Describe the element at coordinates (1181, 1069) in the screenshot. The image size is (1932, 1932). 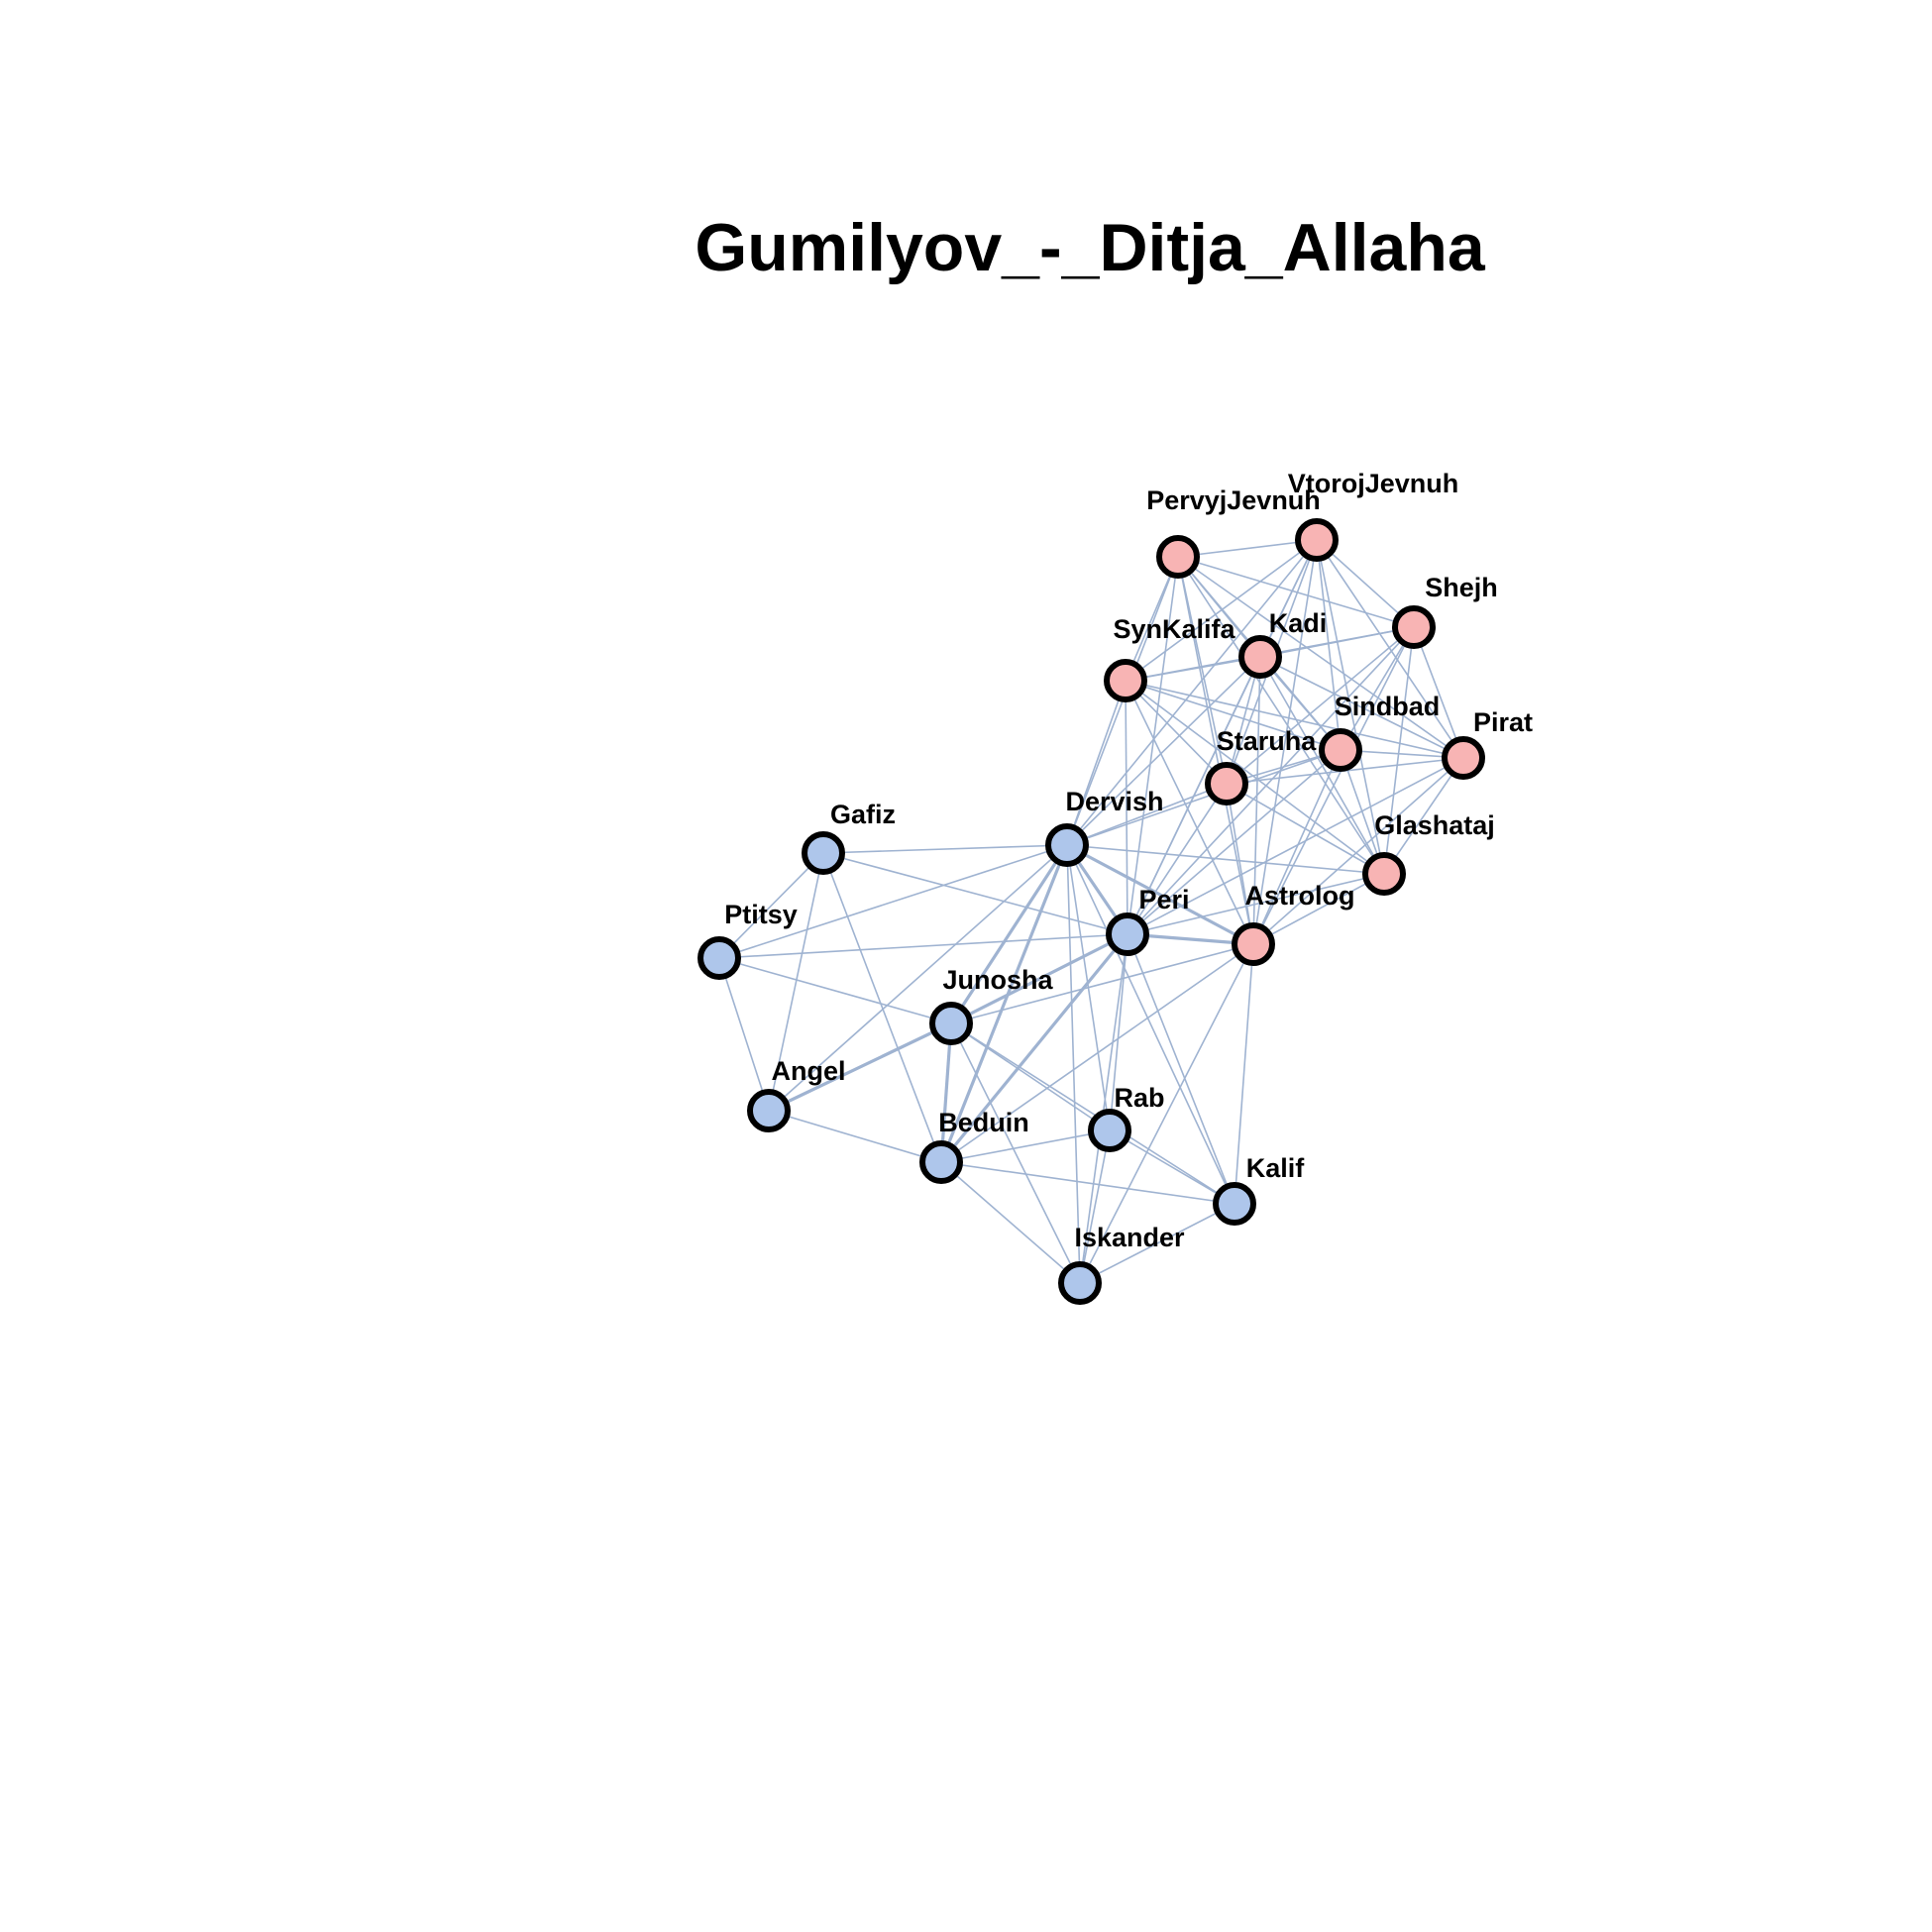
I see `edge-peri-kalif` at that location.